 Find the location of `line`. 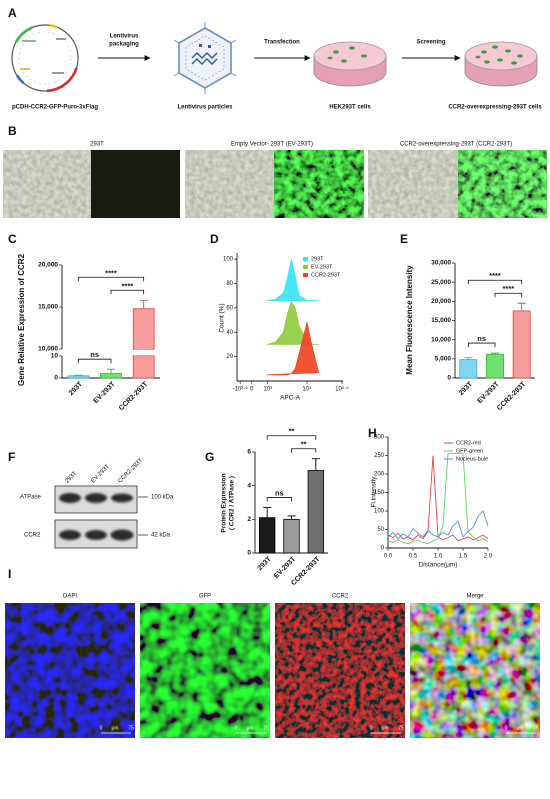

line is located at coordinates (438, 499).